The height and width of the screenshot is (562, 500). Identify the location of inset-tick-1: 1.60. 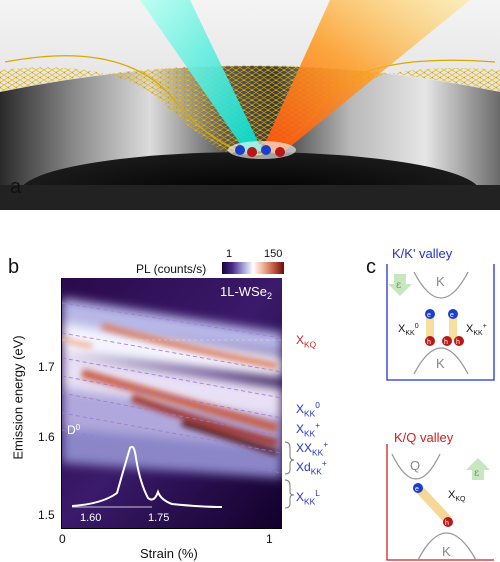
(90, 518).